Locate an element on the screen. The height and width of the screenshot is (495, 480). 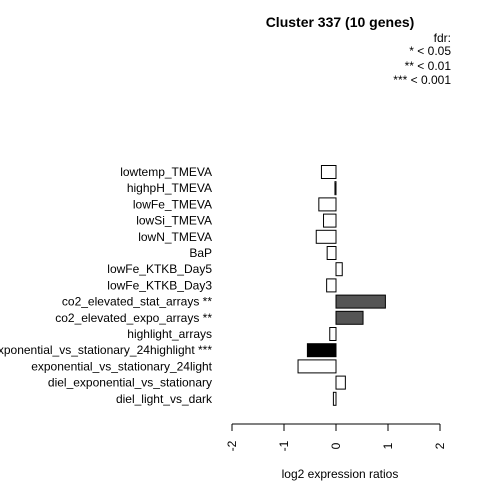
legend-entry-2: ** < 0.01 is located at coordinates (428, 66).